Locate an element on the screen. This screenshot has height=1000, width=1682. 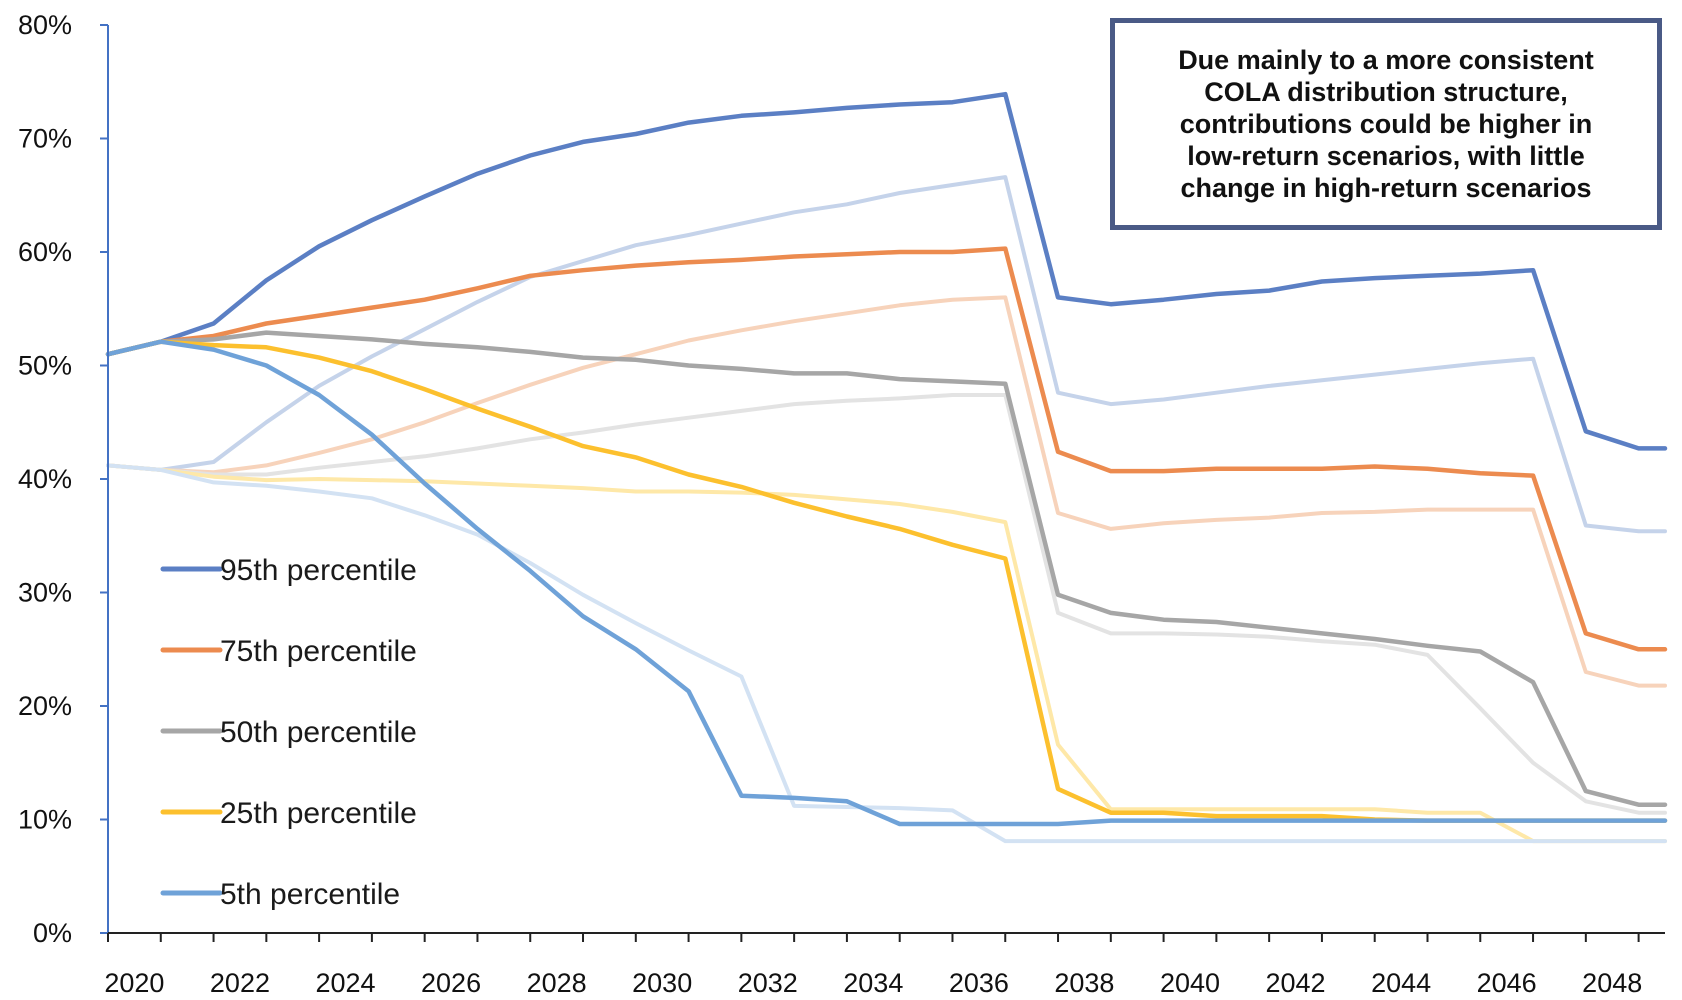
x-tick-label: 2026 is located at coordinates (451, 983).